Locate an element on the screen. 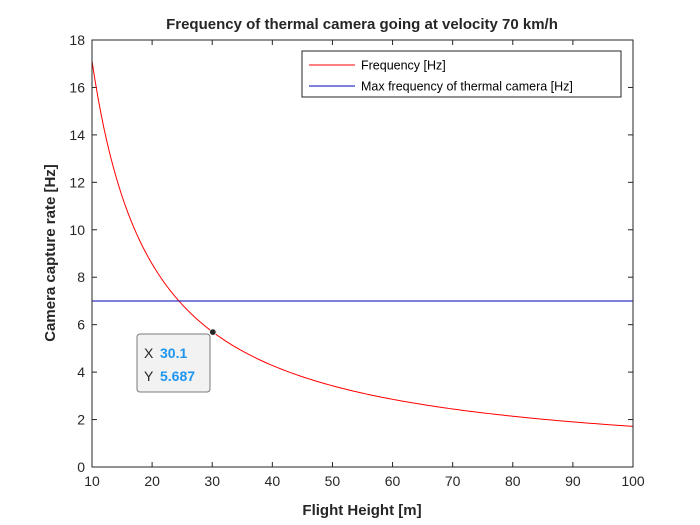 This screenshot has width=700, height=525. y-tick-label-8: 8 is located at coordinates (81, 277).